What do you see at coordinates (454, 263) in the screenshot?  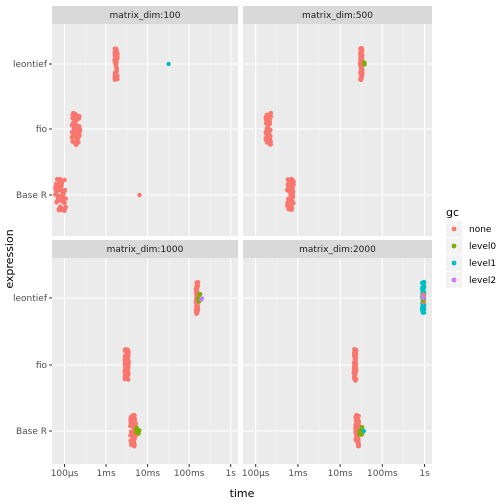 I see `legend-point-level1` at bounding box center [454, 263].